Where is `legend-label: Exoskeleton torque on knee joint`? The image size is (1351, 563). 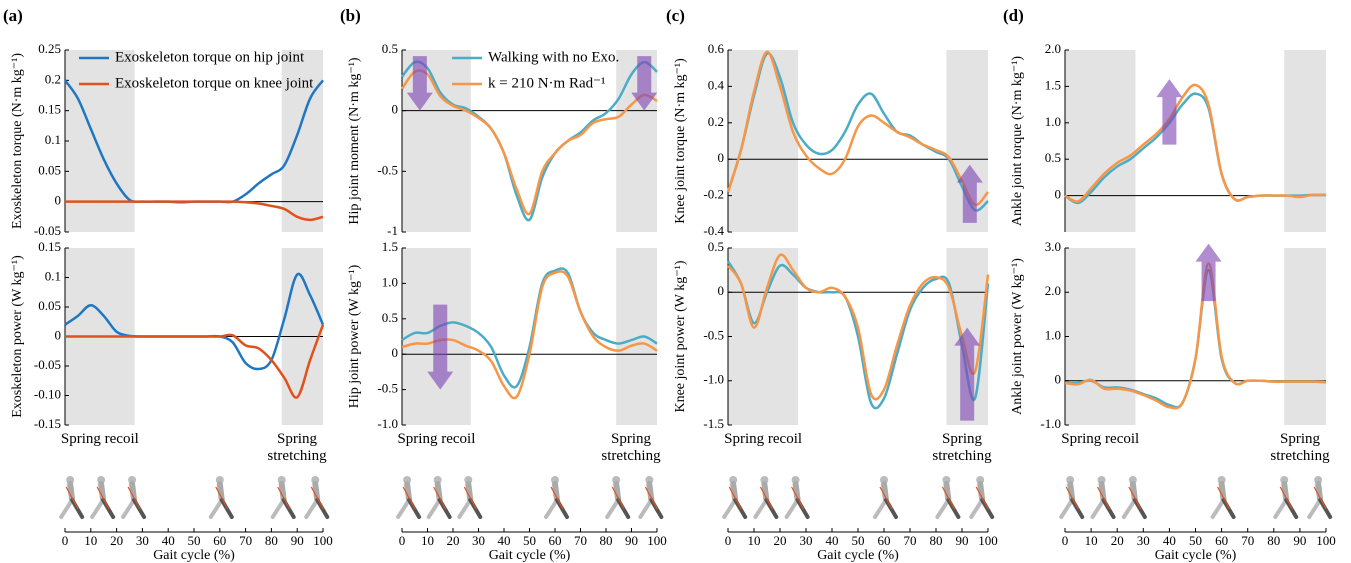
legend-label: Exoskeleton torque on knee joint is located at coordinates (214, 83).